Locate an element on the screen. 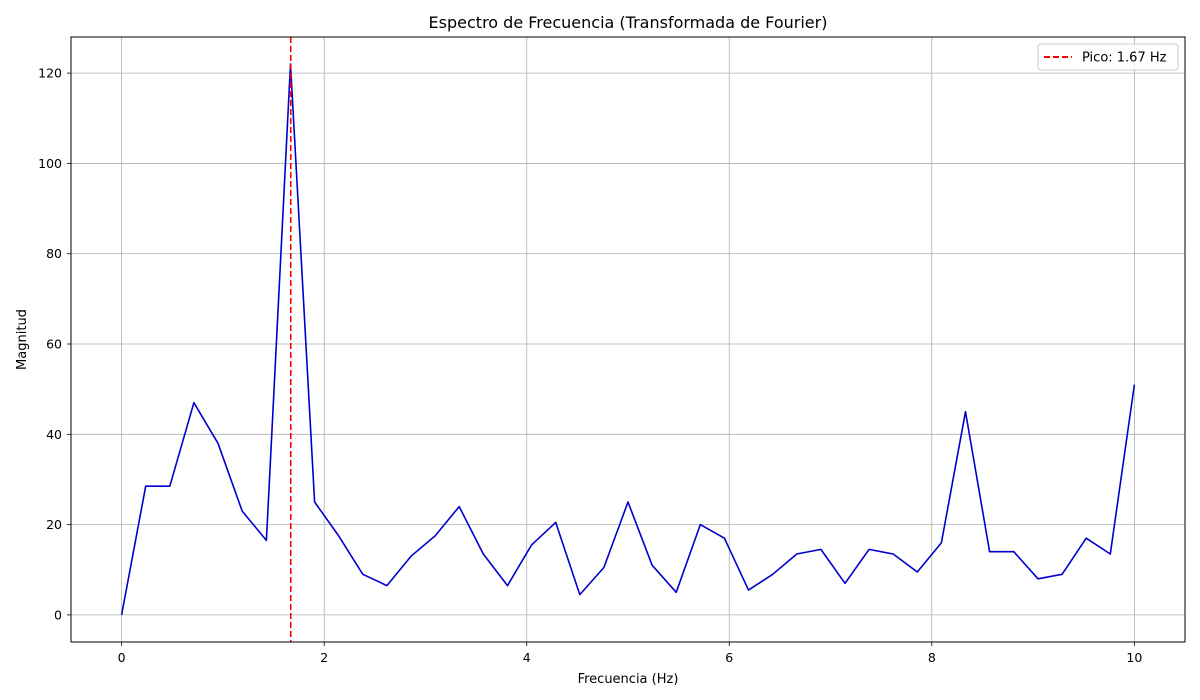  y-tick-label: 80 is located at coordinates (54, 253).